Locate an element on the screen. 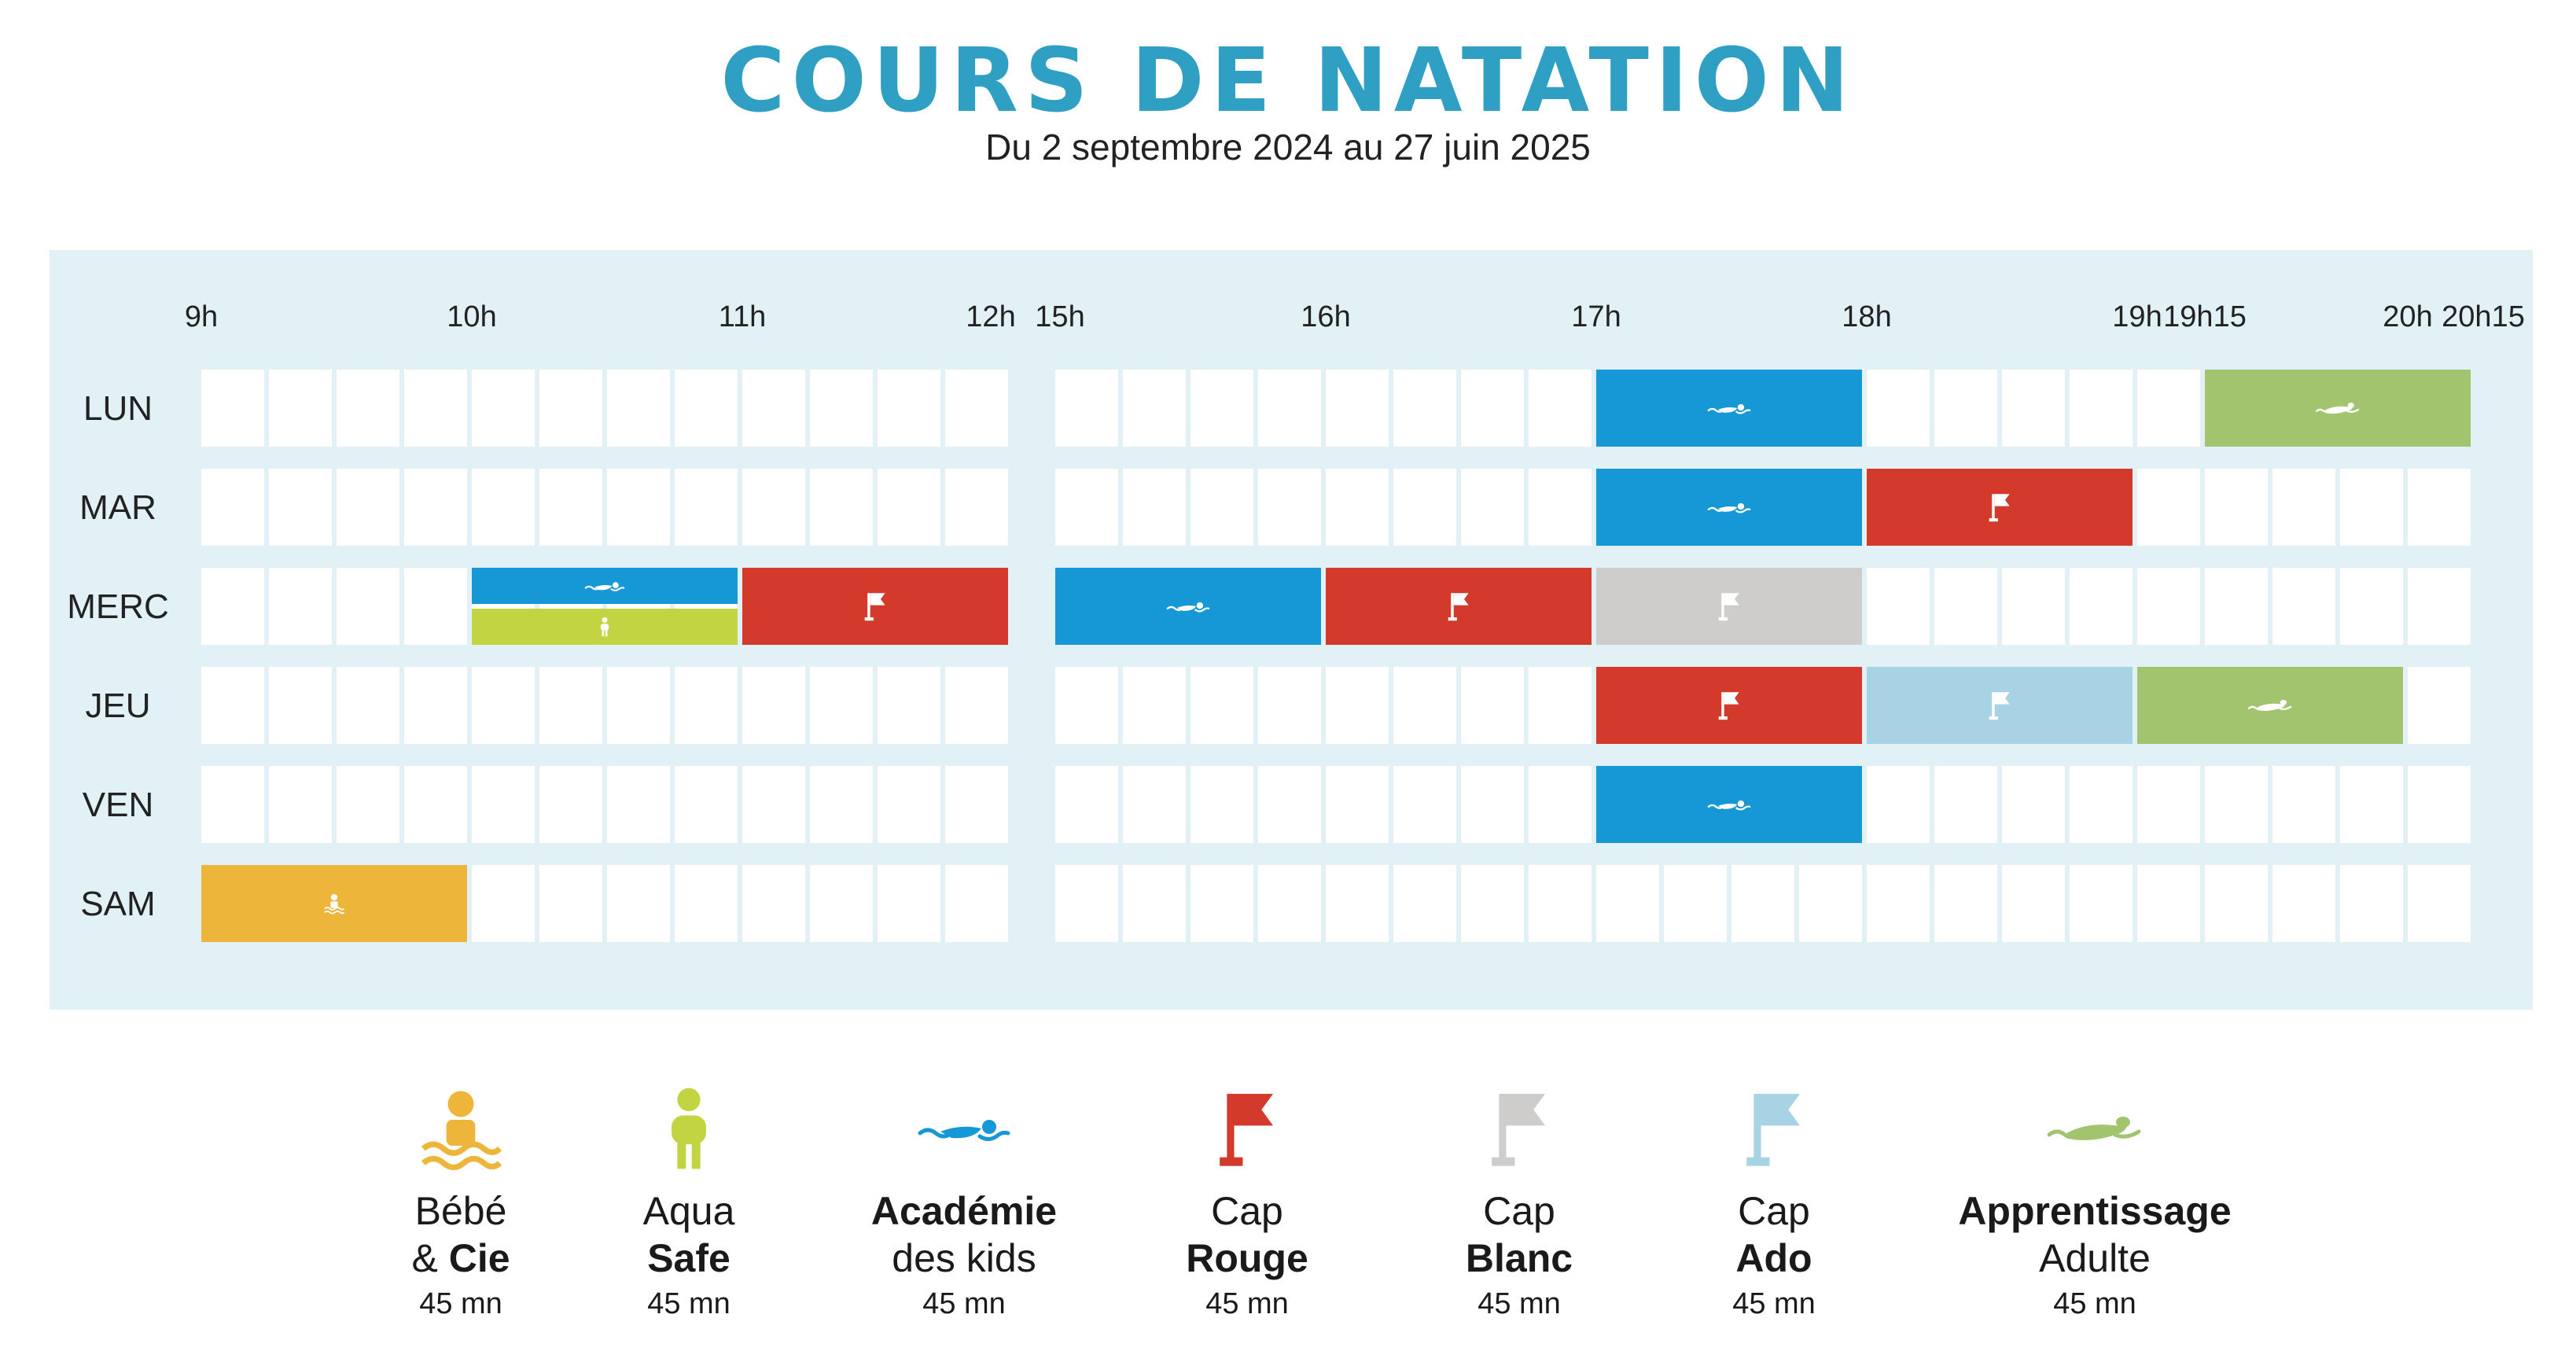 This screenshot has height=1351, width=2576. page-subtitle: Du 2 septembre 2024 au 27 juin 2025 is located at coordinates (1288, 147).